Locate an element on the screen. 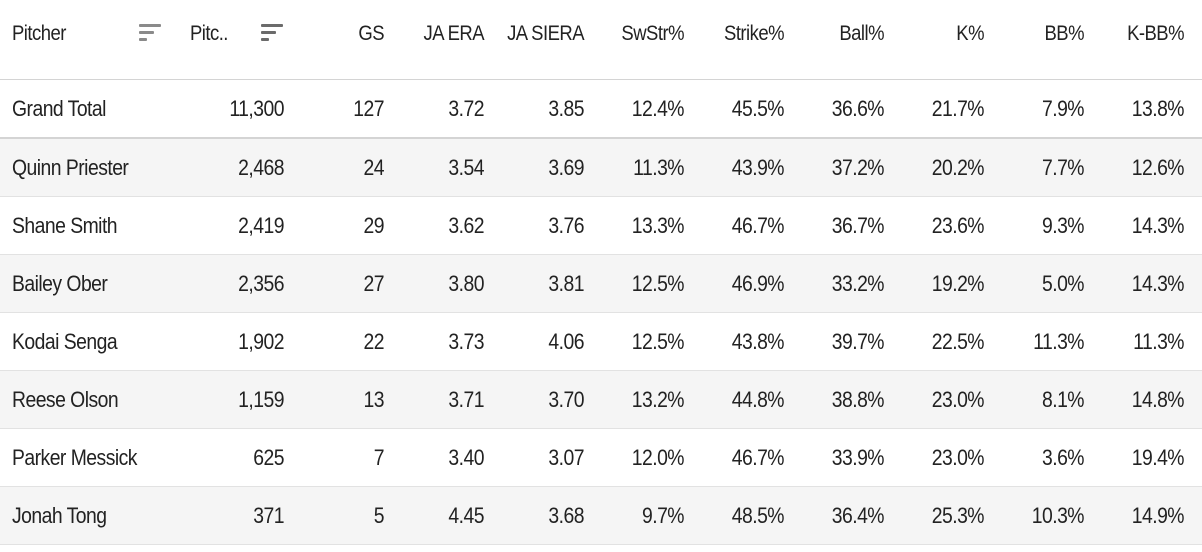  cell-pitches: 2,356 is located at coordinates (261, 283).